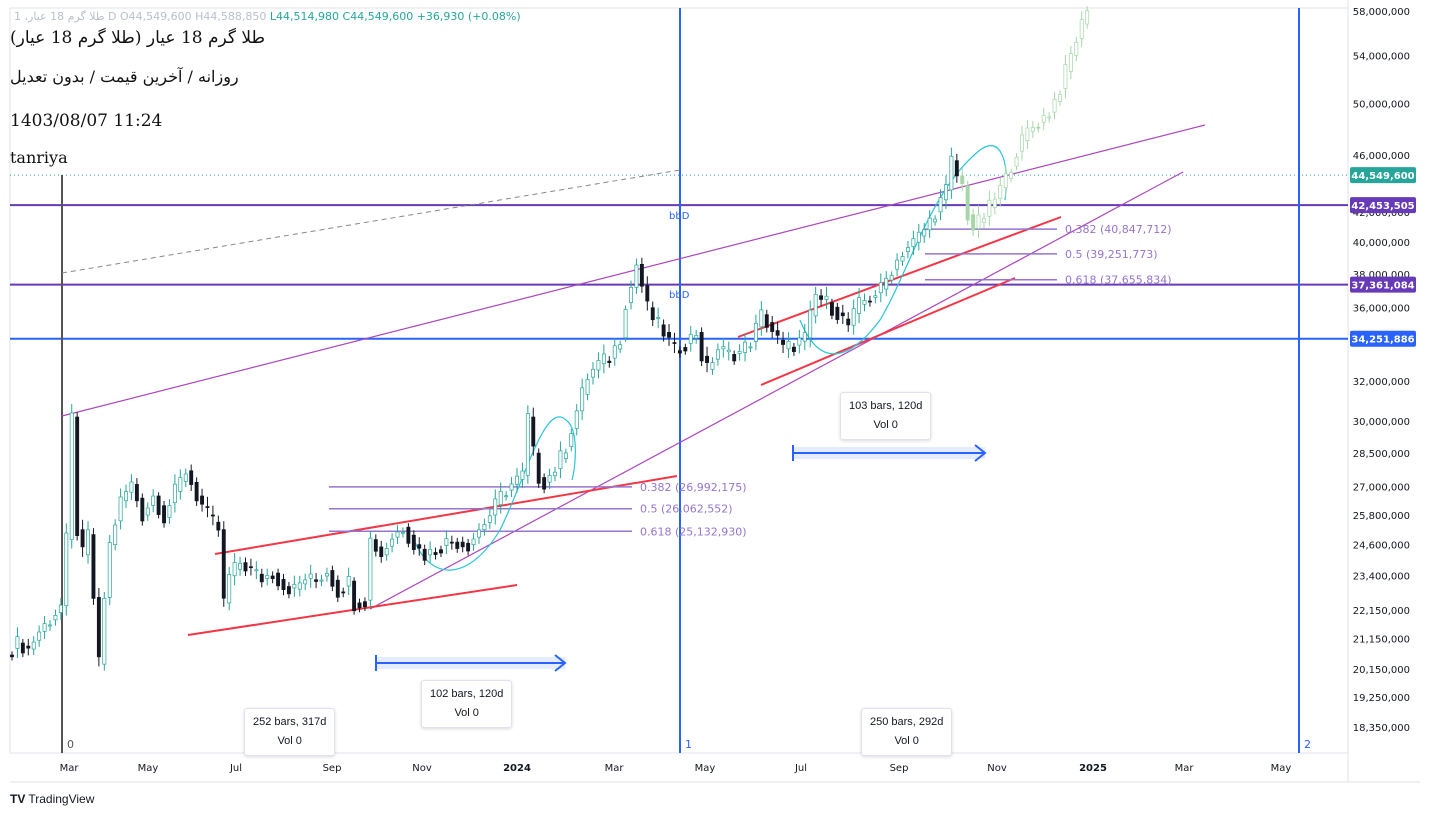  I want to click on range-measure-box: 103 bars, 120d Vol 0, so click(886, 416).